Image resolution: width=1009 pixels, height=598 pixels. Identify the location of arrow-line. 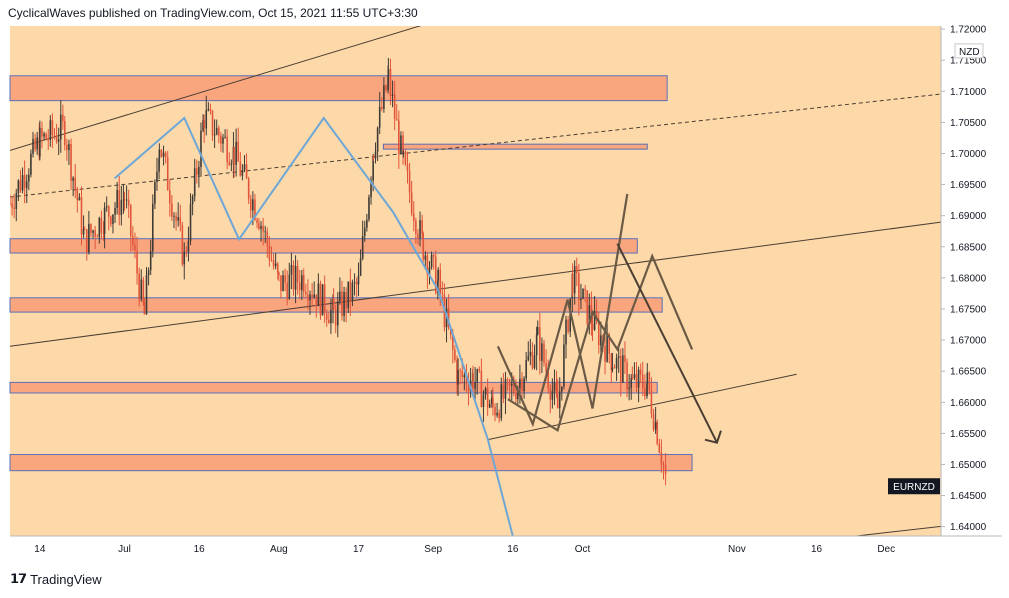
(667, 343).